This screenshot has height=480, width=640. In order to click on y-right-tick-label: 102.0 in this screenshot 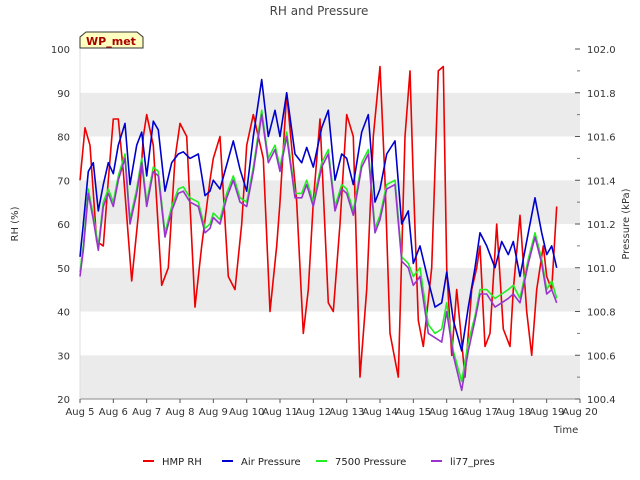, I will do `click(601, 50)`.